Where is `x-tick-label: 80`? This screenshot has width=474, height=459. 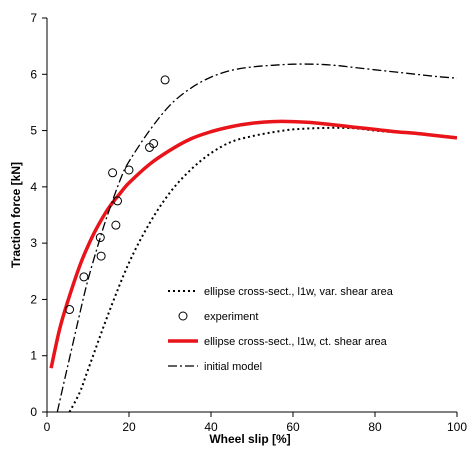
x-tick-label: 80 is located at coordinates (375, 427).